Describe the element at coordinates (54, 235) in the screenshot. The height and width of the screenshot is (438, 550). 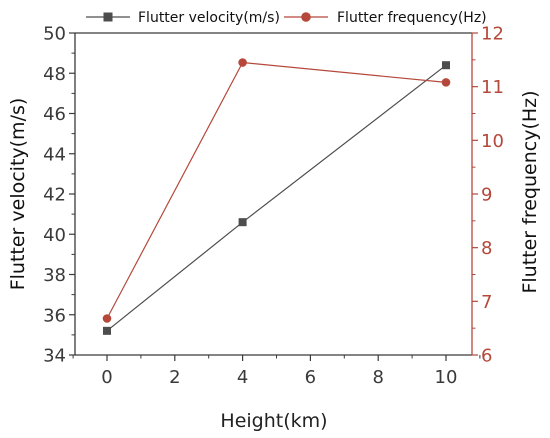
I see `y-left-tick-label: 40` at that location.